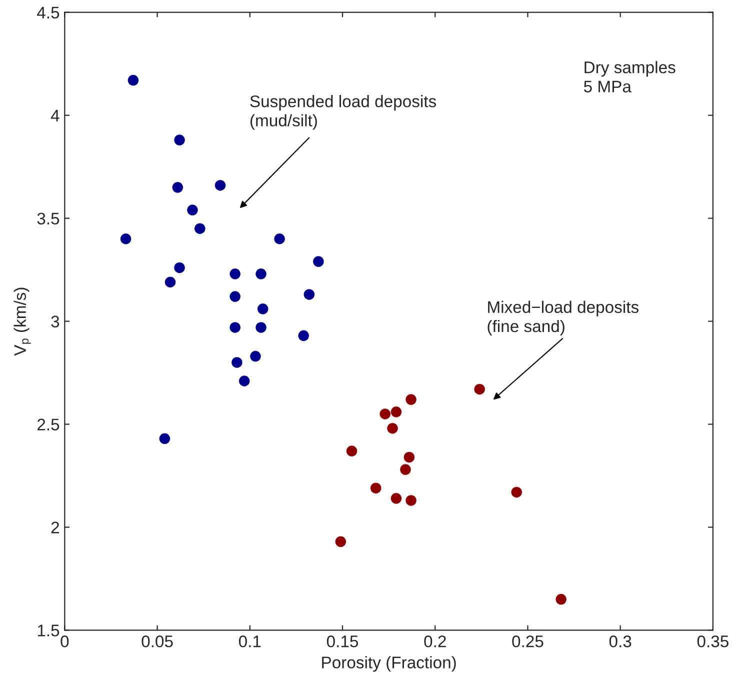 The height and width of the screenshot is (685, 735). What do you see at coordinates (528, 642) in the screenshot?
I see `x-tick-label: 0.25` at bounding box center [528, 642].